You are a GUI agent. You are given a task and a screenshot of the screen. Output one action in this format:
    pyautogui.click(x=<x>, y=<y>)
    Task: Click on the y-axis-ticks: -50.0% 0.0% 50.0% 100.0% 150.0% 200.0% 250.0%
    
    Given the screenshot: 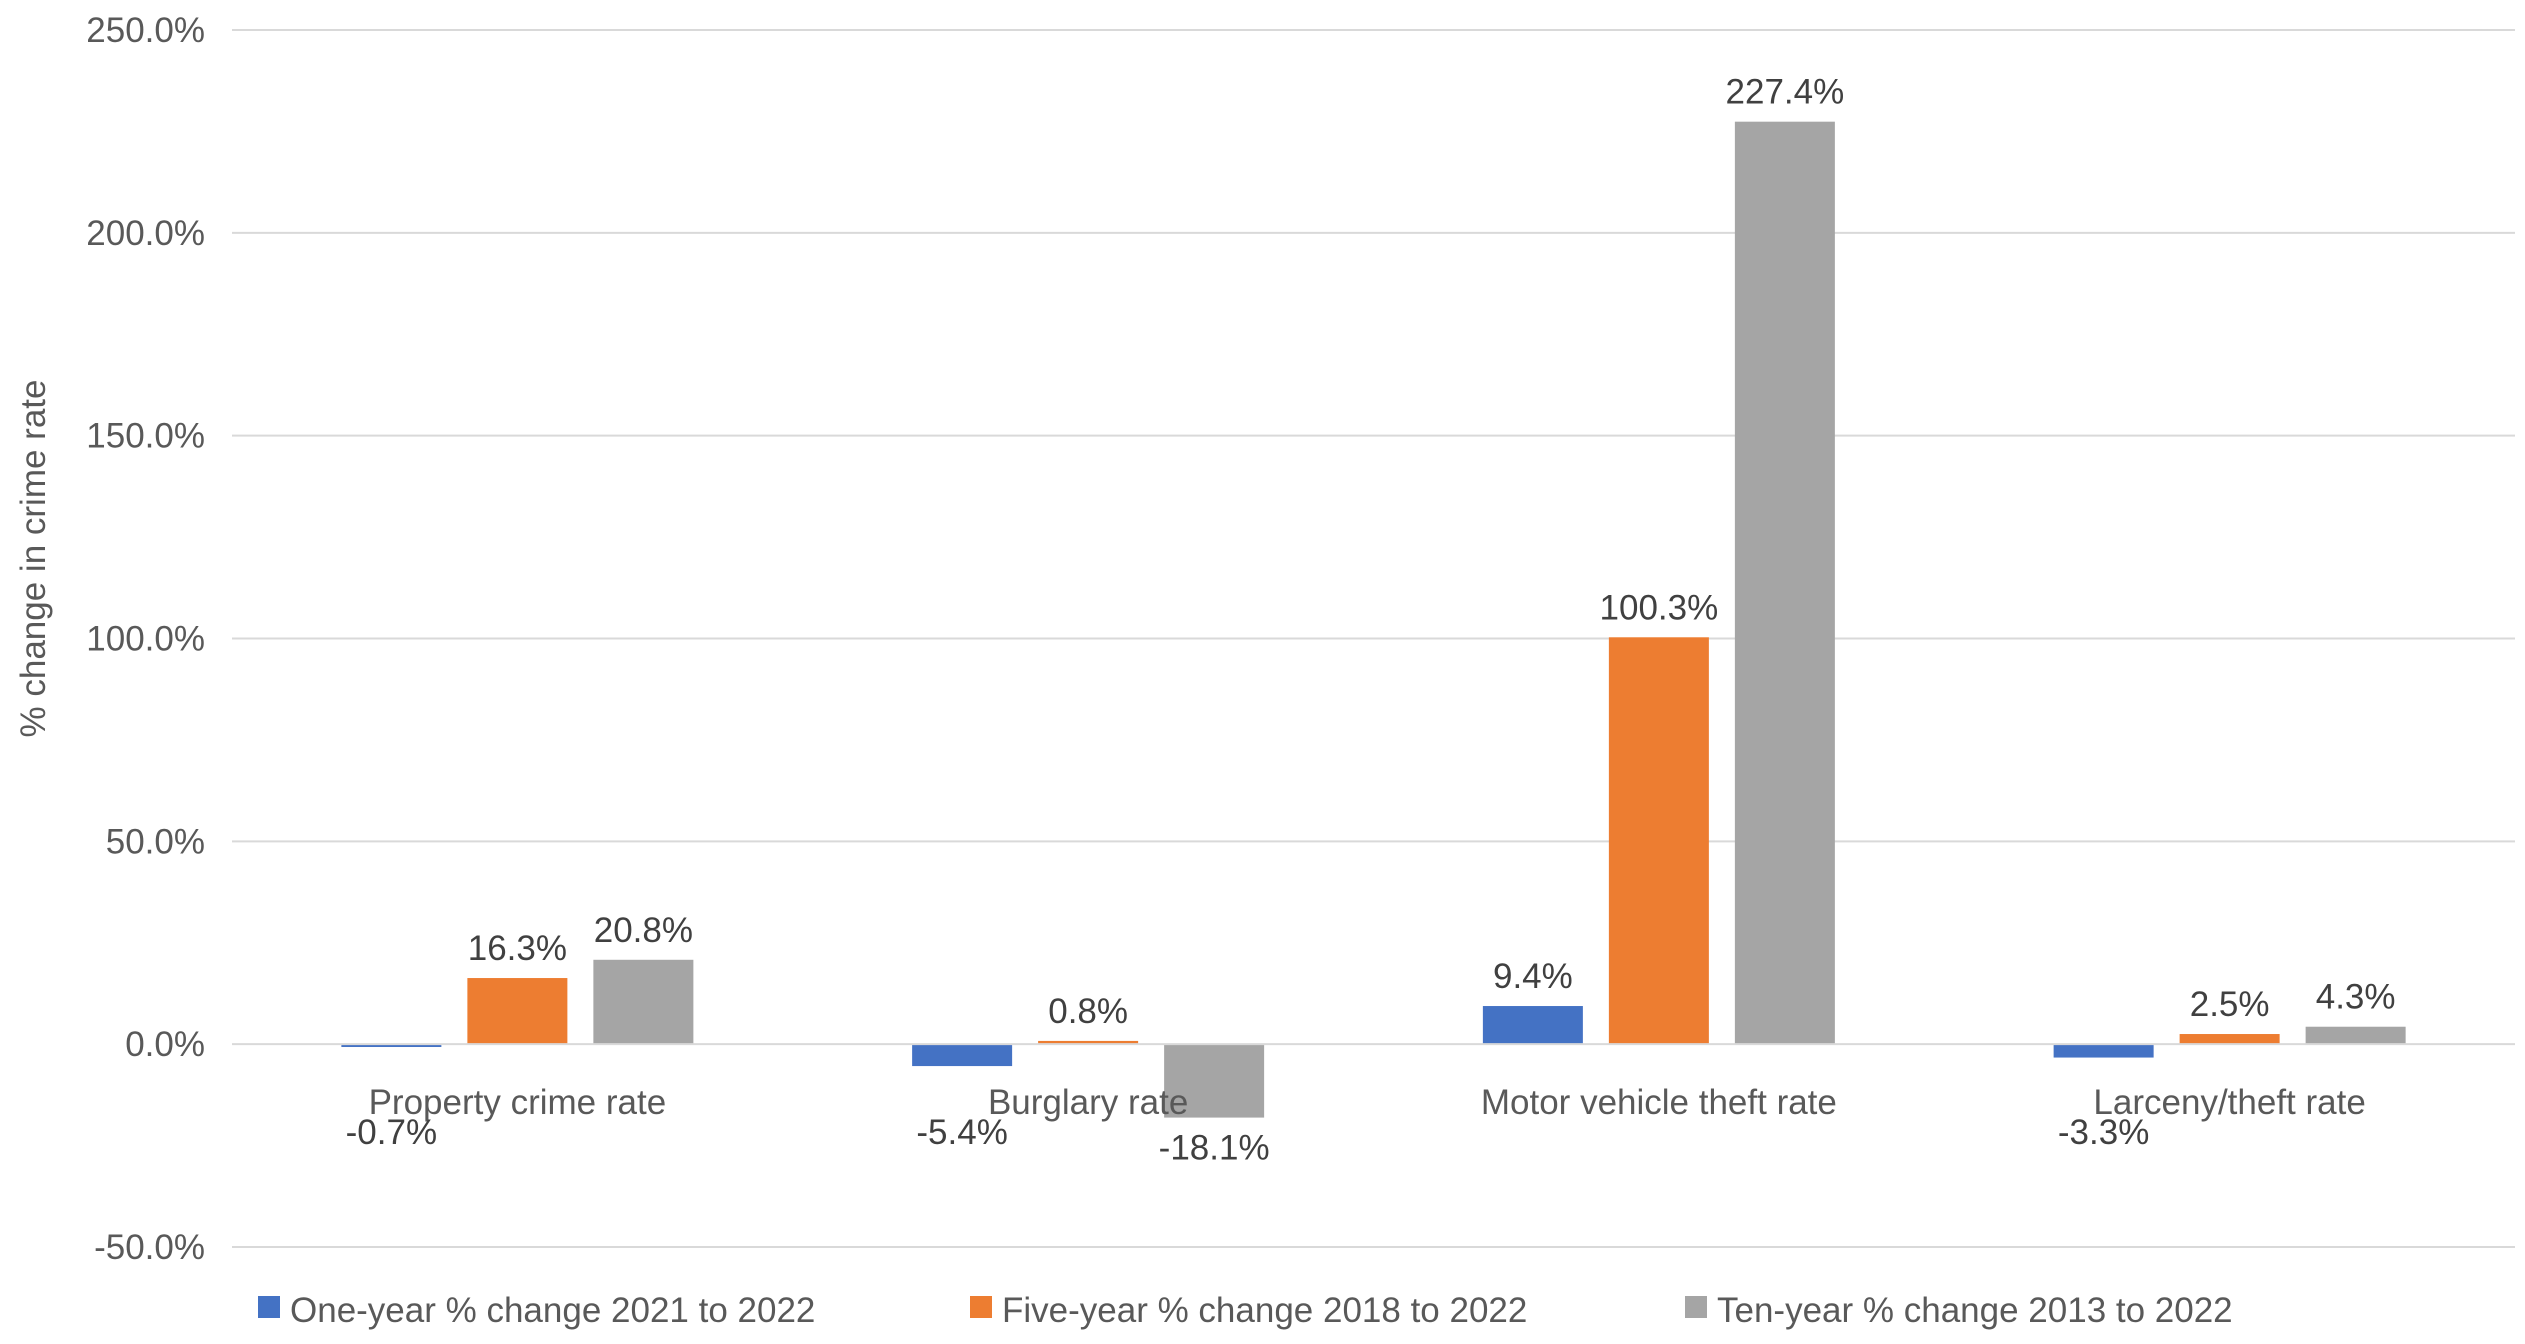 What is the action you would take?
    pyautogui.click(x=145, y=639)
    